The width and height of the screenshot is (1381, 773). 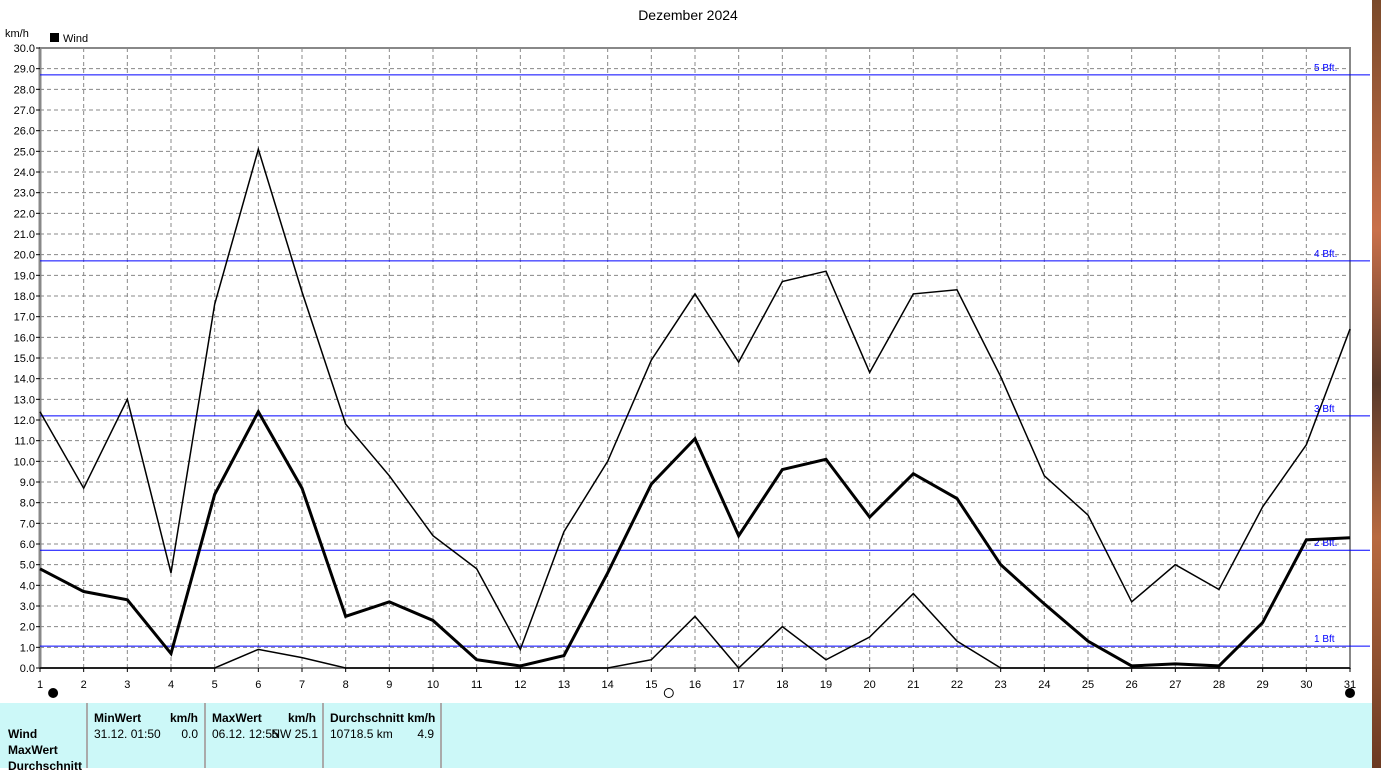 I want to click on avg-distance: 10718.5 km, so click(x=361, y=734).